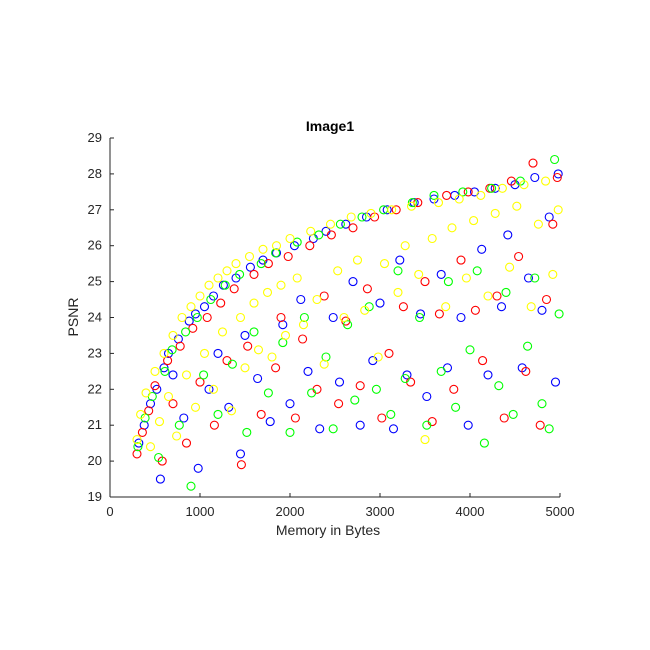 Image resolution: width=650 pixels, height=650 pixels. I want to click on x-tick-label: 1000, so click(200, 511).